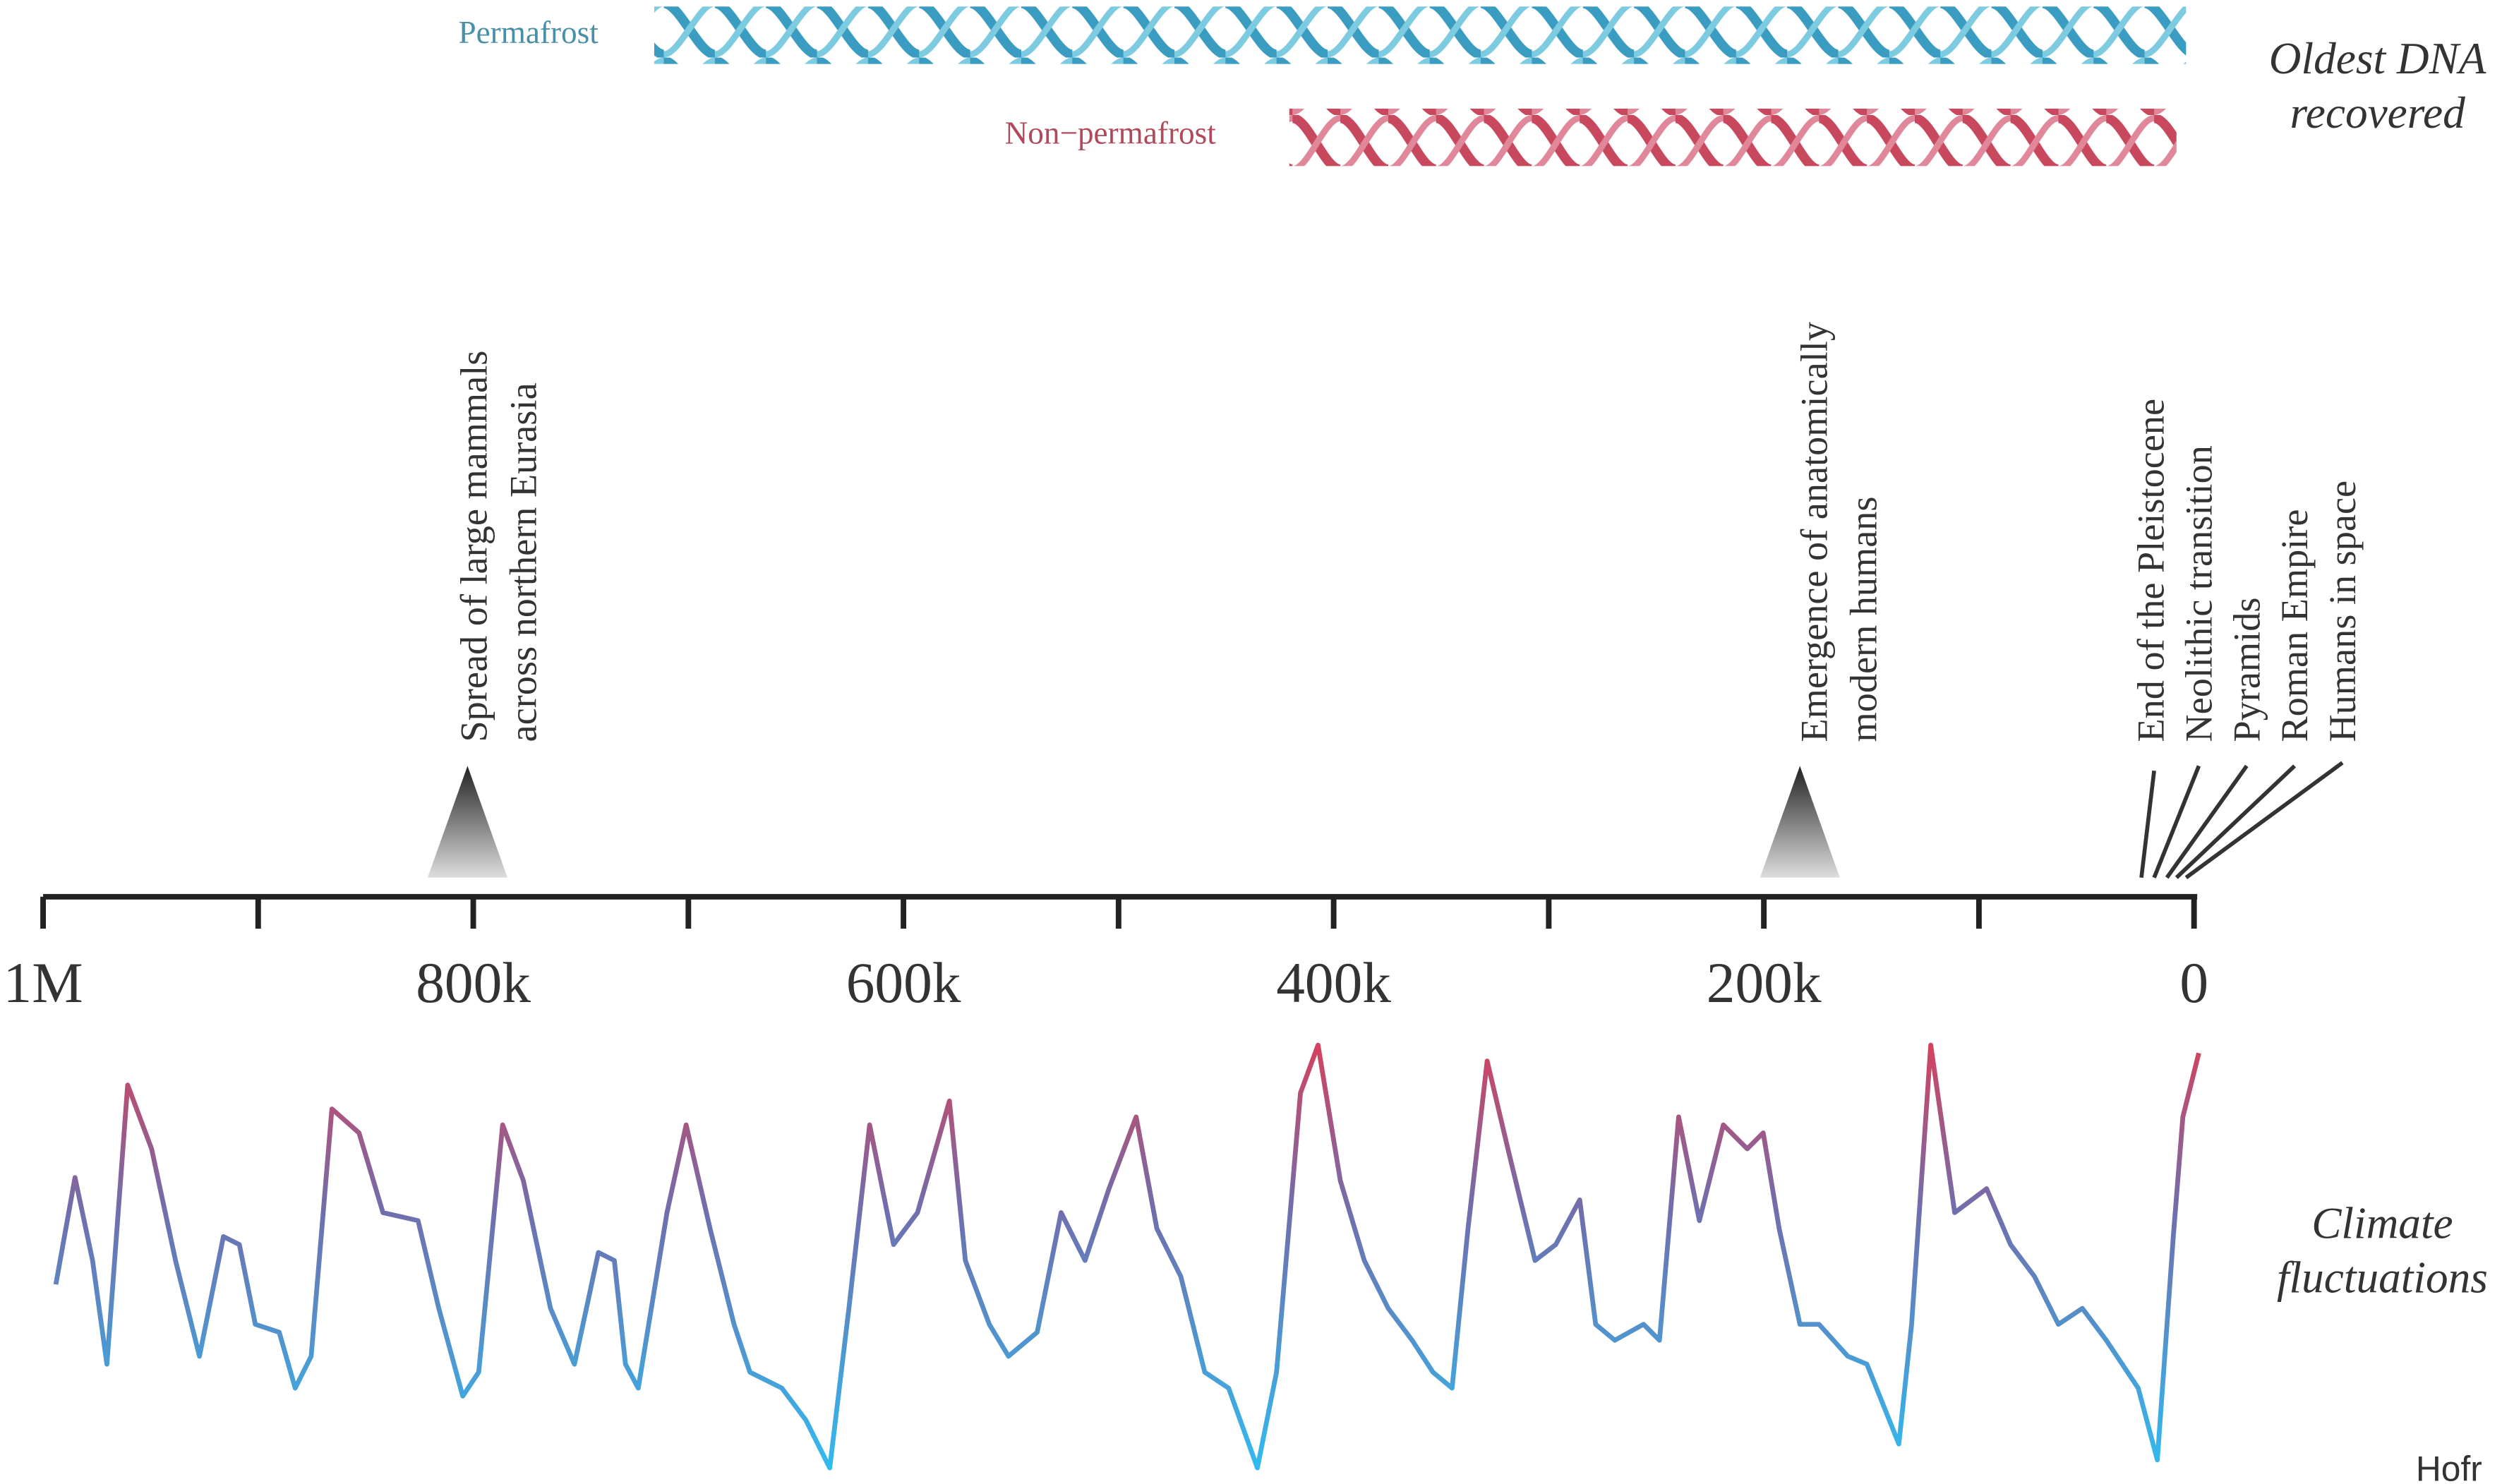 This screenshot has height=1484, width=2502. Describe the element at coordinates (524, 562) in the screenshot. I see `event-label: across northern Eurasia` at that location.